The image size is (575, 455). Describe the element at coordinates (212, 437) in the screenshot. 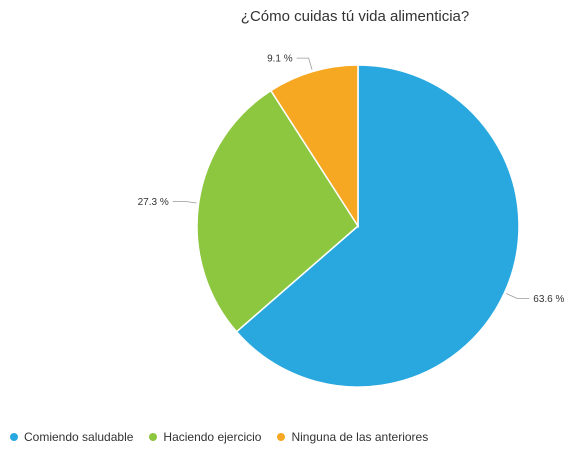

I see `legend-label: Haciendo ejercicio` at that location.